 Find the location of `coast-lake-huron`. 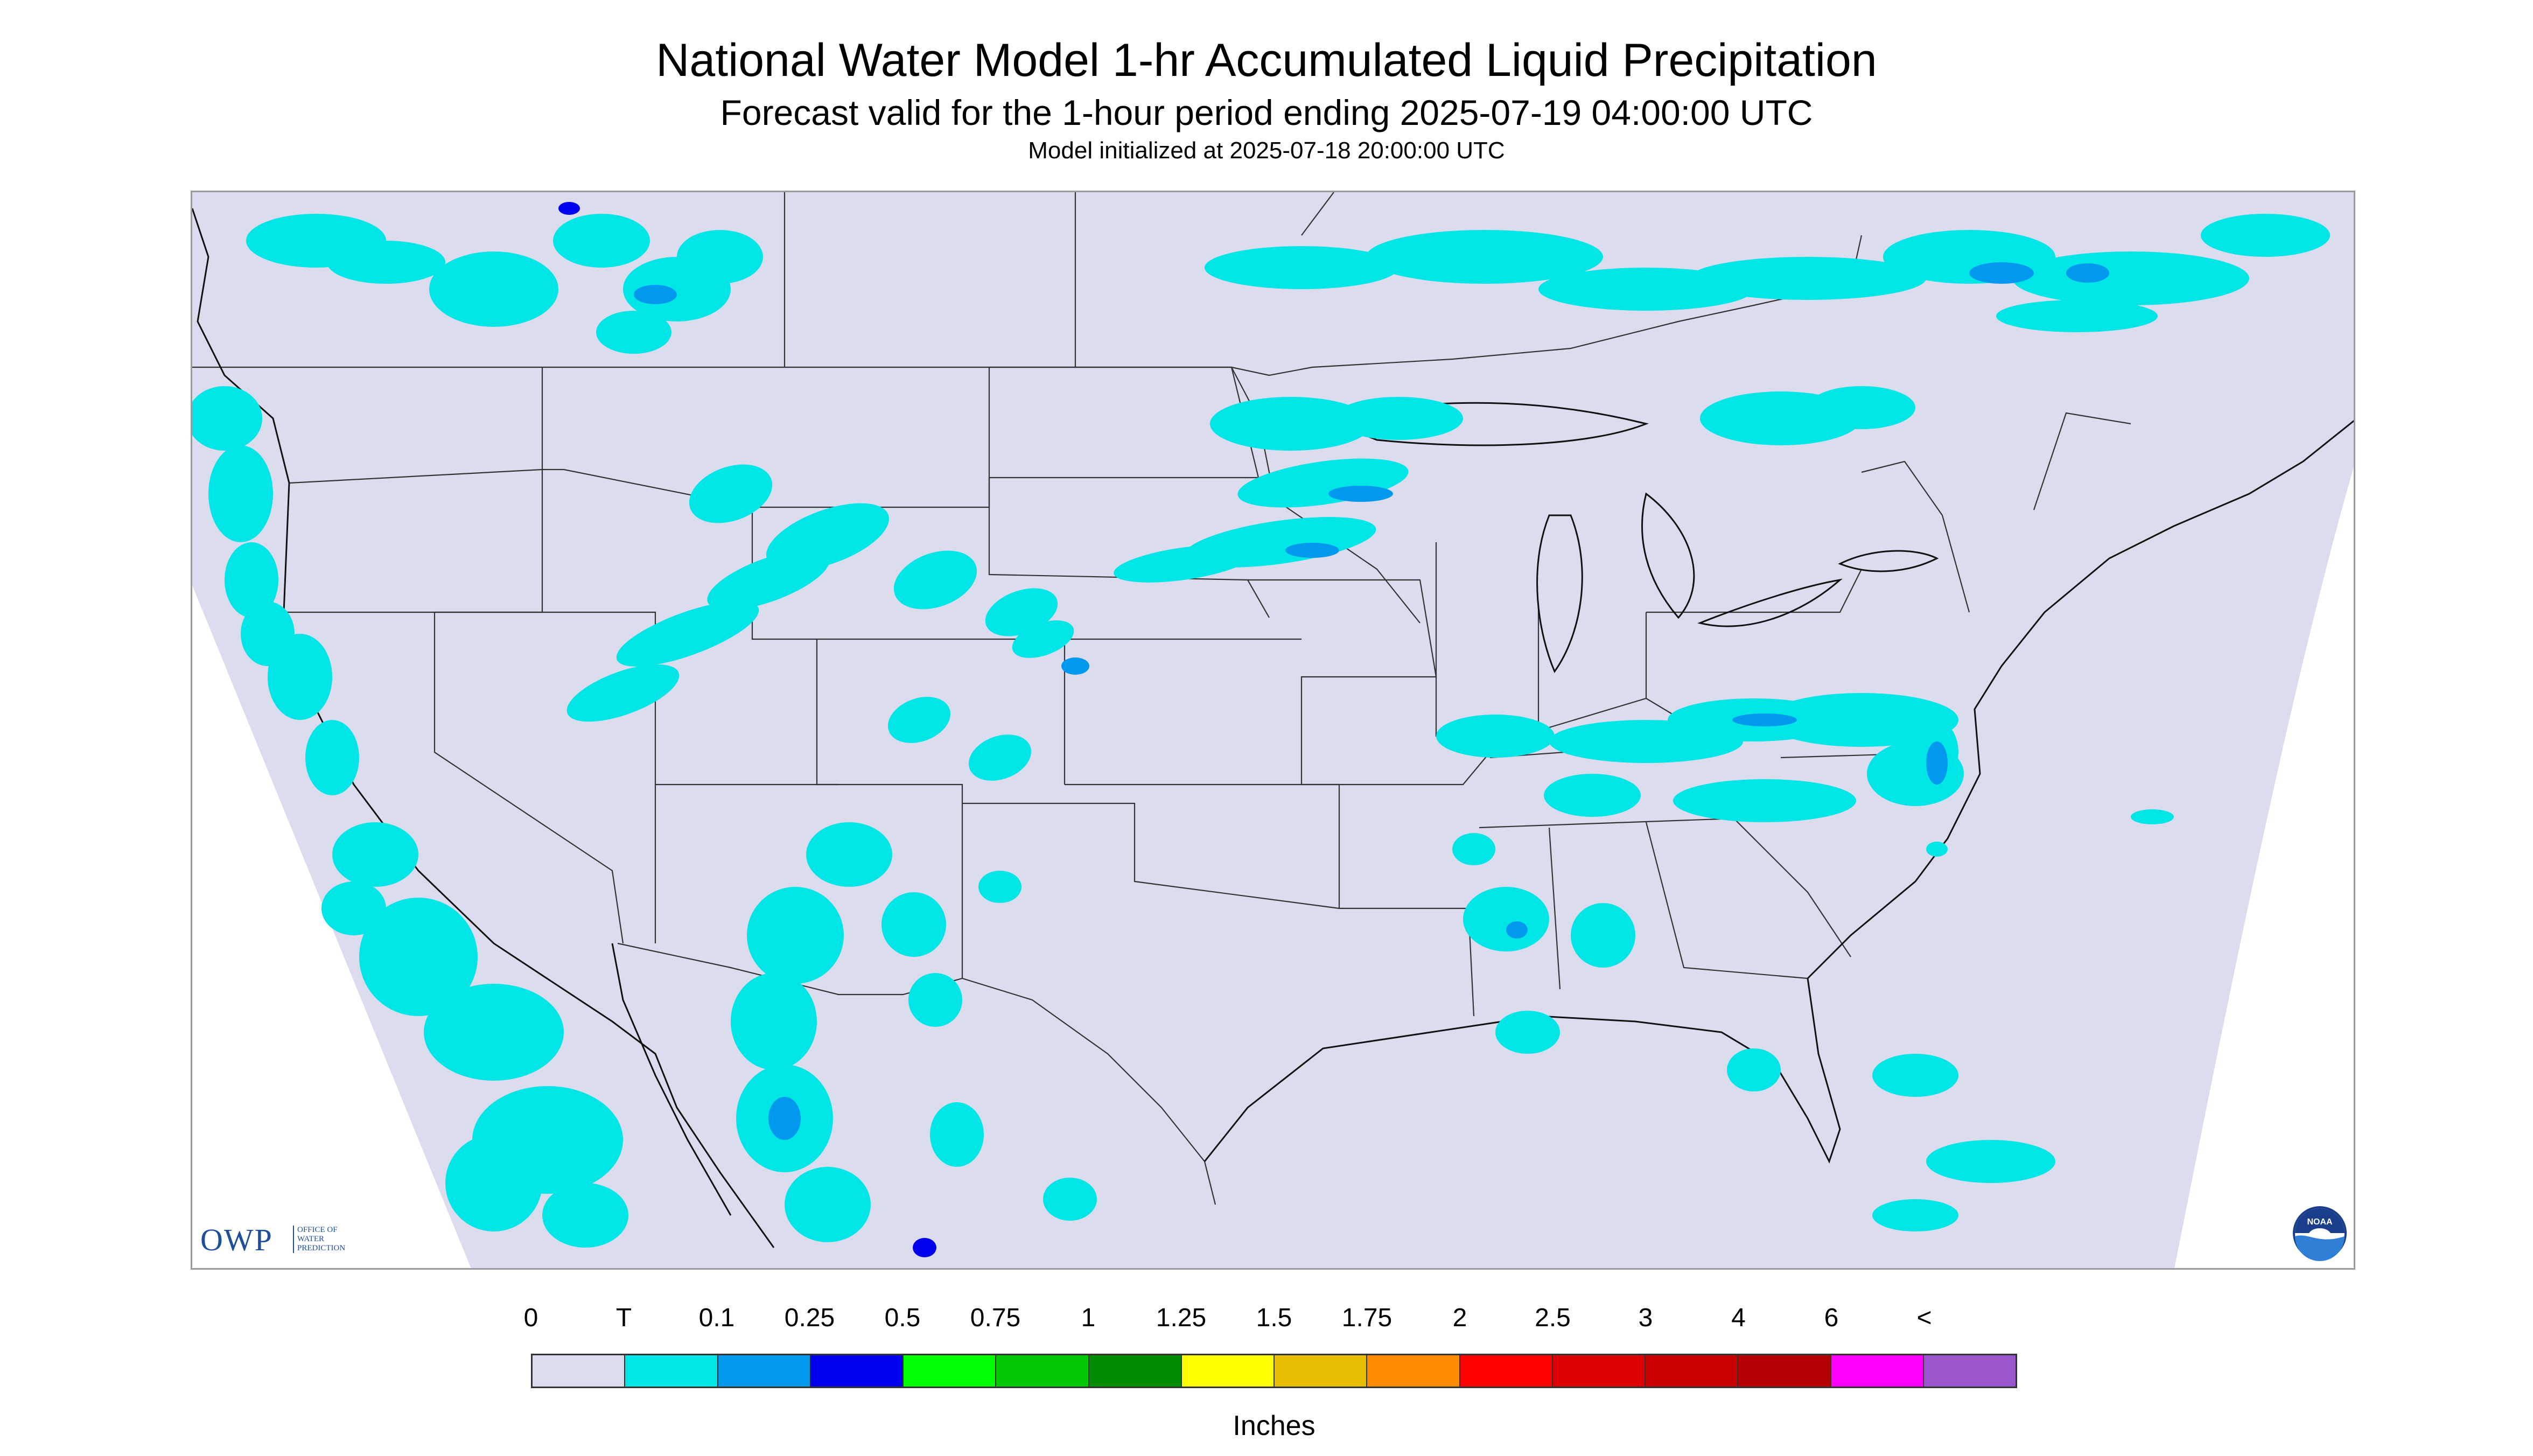

coast-lake-huron is located at coordinates (1668, 555).